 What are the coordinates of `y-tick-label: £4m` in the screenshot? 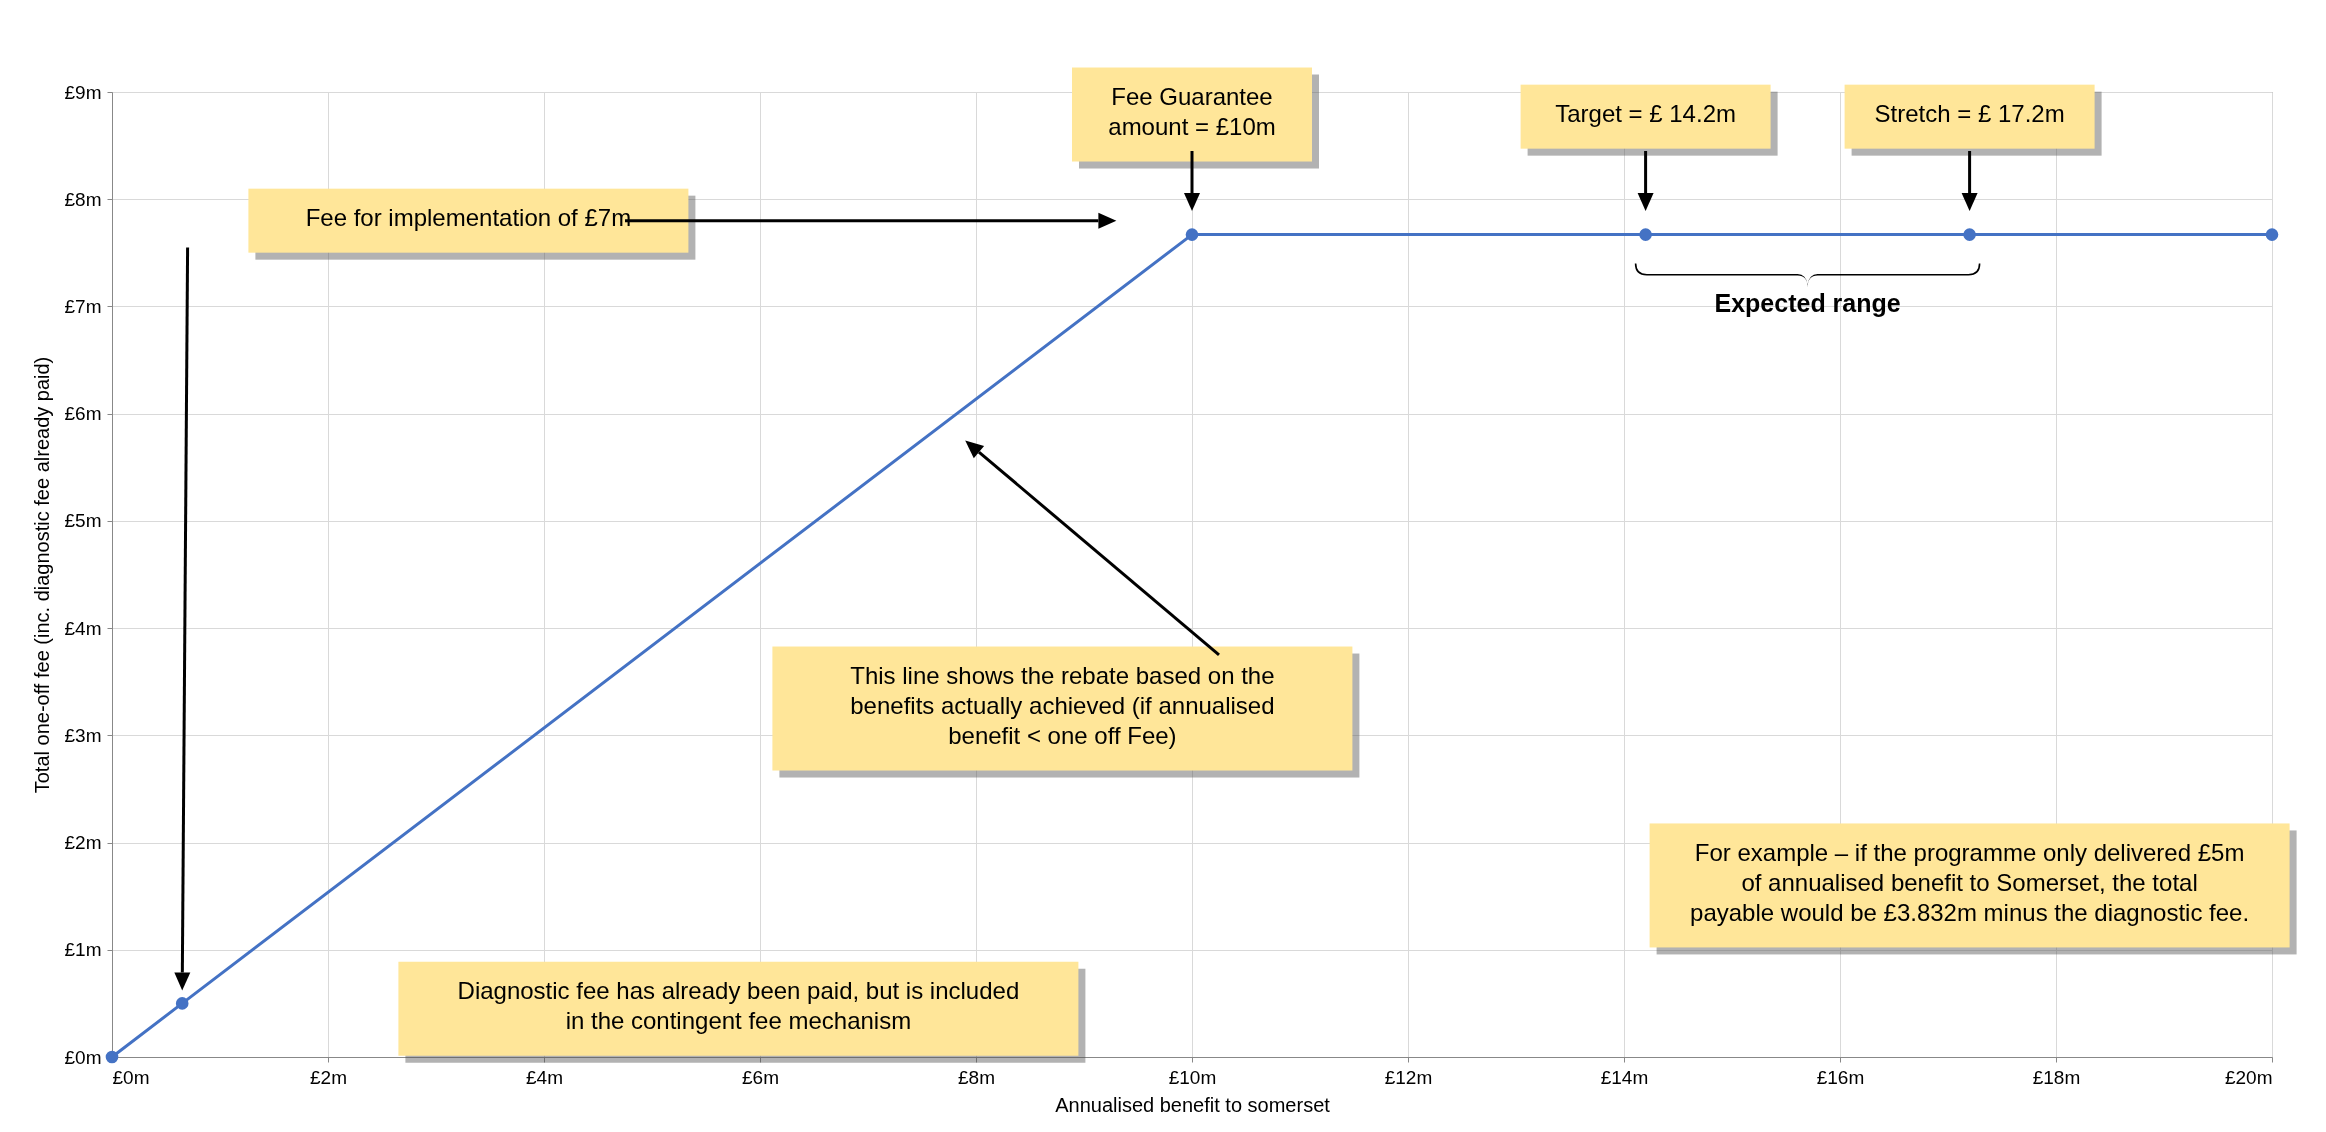 It's located at (83, 628).